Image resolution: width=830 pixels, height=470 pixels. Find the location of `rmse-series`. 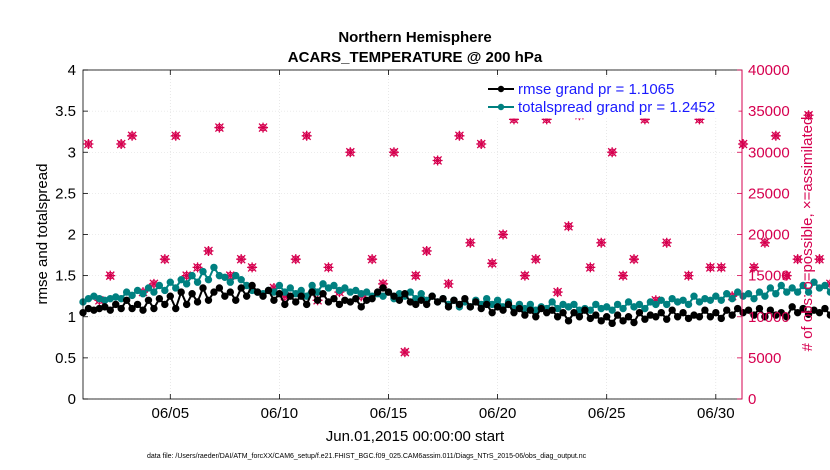

rmse-series is located at coordinates (454, 304).